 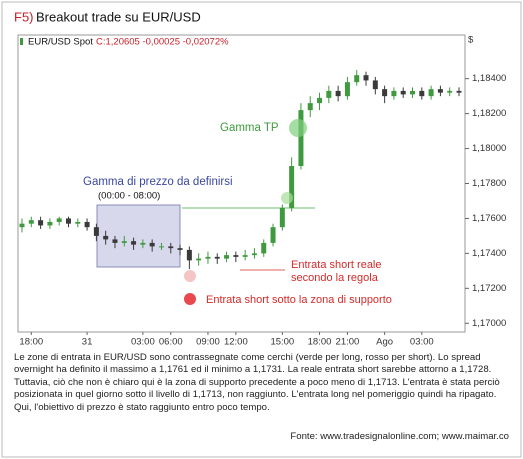 I want to click on y-tick-label: 1,17000, so click(x=489, y=323).